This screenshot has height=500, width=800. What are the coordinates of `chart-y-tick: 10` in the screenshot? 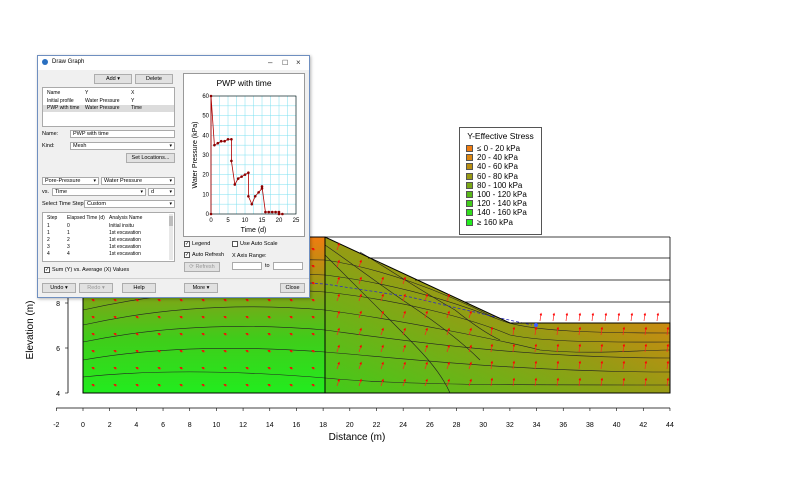 It's located at (205, 195).